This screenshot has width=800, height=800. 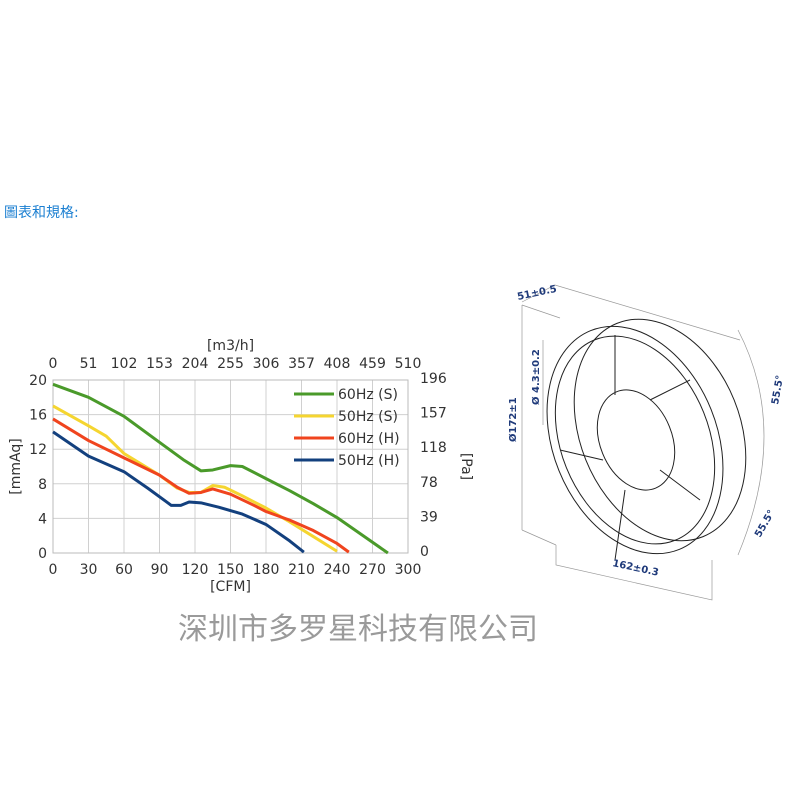 What do you see at coordinates (124, 364) in the screenshot?
I see `x2-tick-label: 102` at bounding box center [124, 364].